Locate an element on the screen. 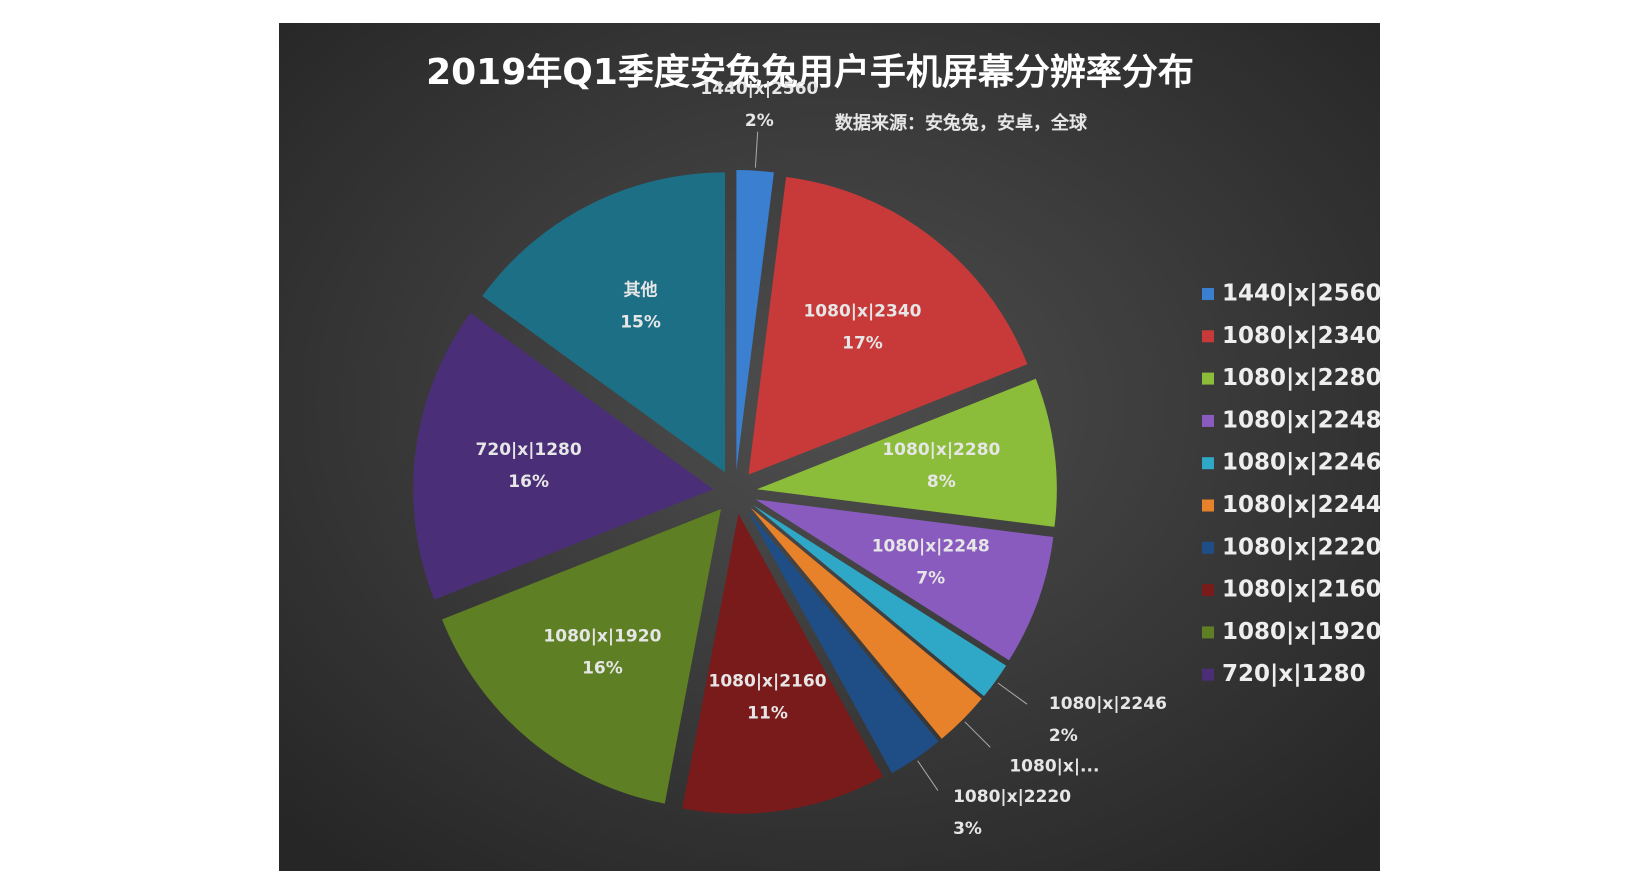 The width and height of the screenshot is (1650, 891). legend-label: 1080|x|2340 is located at coordinates (1302, 336).